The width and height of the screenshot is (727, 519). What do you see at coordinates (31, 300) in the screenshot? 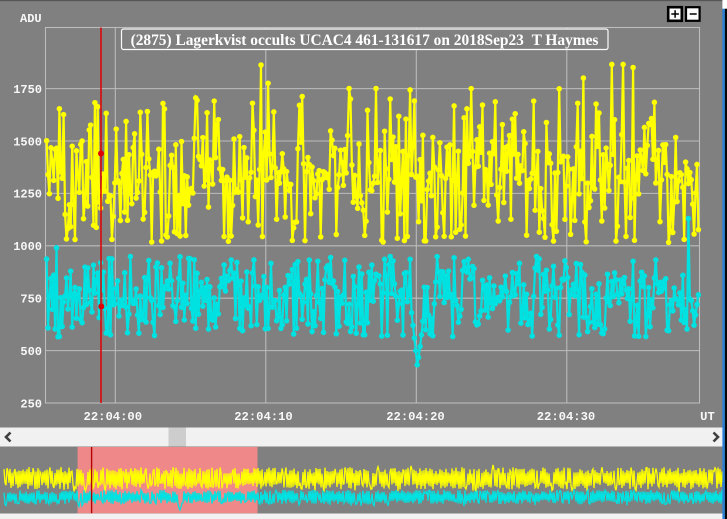
I see `svg-text: 750` at bounding box center [31, 300].